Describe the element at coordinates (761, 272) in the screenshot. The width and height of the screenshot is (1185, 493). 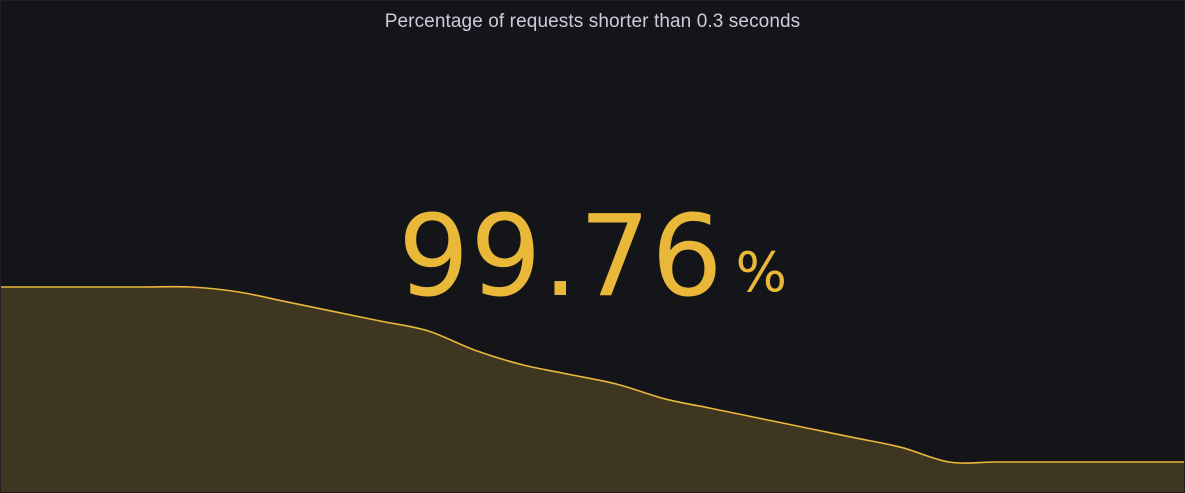
I see `stat-unit: %` at that location.